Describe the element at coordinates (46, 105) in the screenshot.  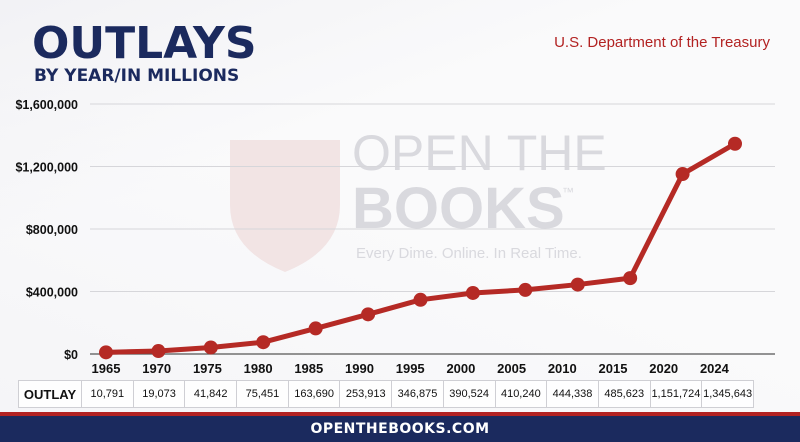
I see `y-tick-label: $1,600,000` at that location.